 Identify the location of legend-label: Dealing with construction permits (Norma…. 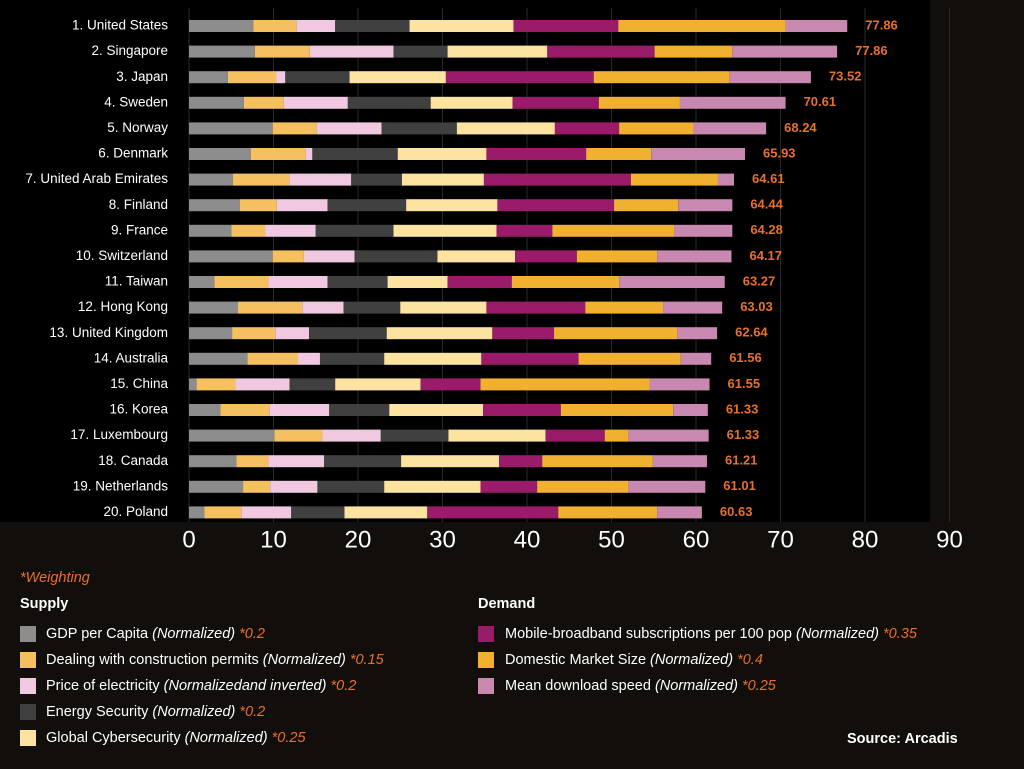
(215, 660).